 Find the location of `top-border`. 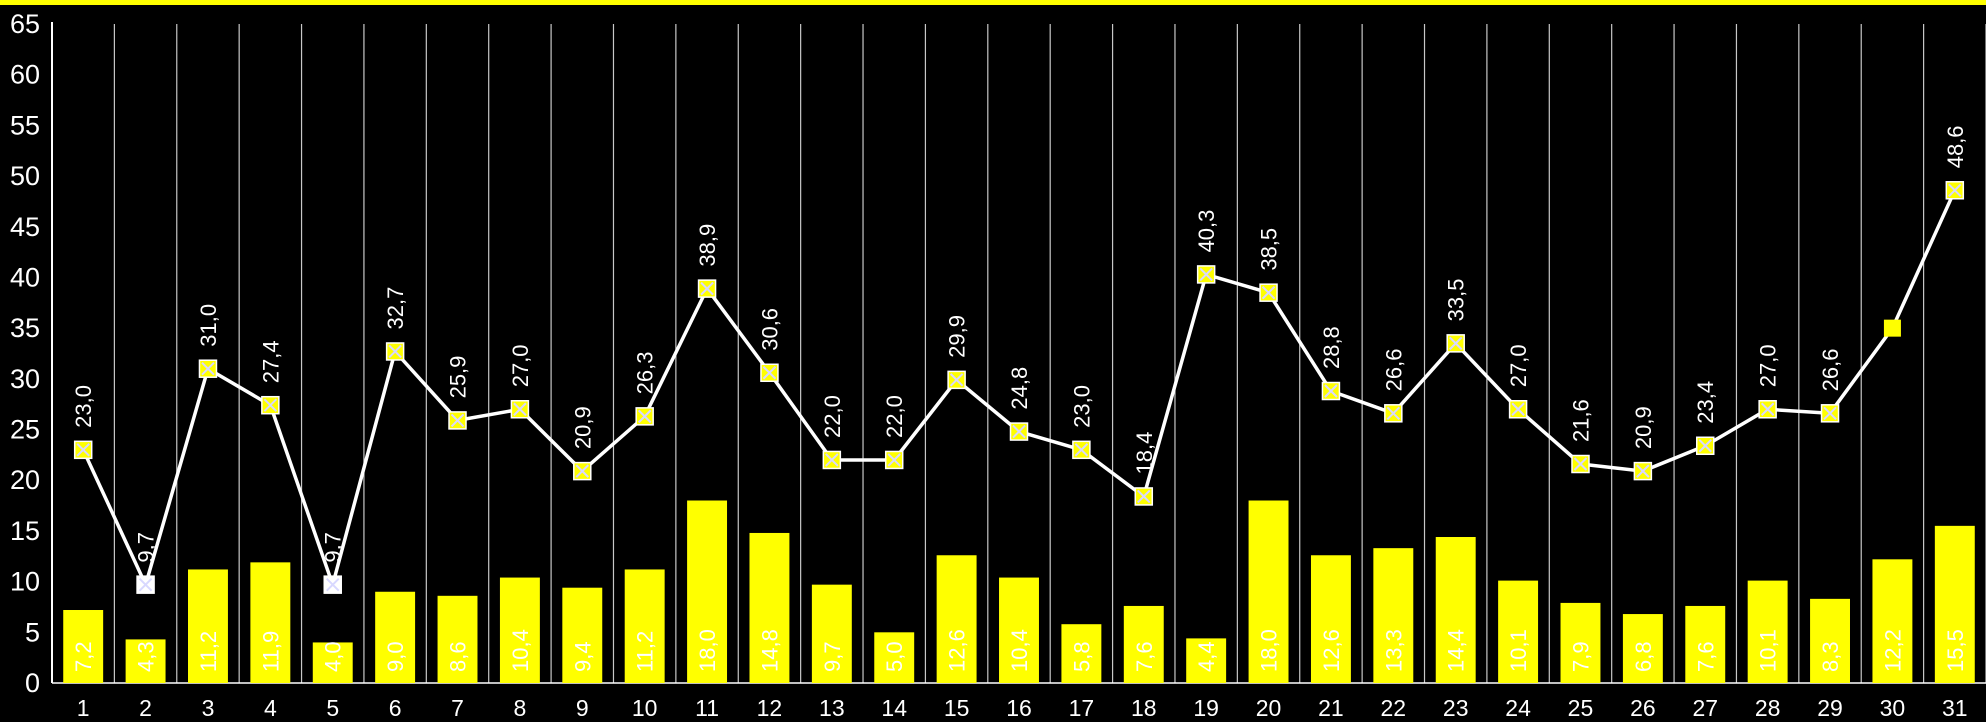

top-border is located at coordinates (993, 2).